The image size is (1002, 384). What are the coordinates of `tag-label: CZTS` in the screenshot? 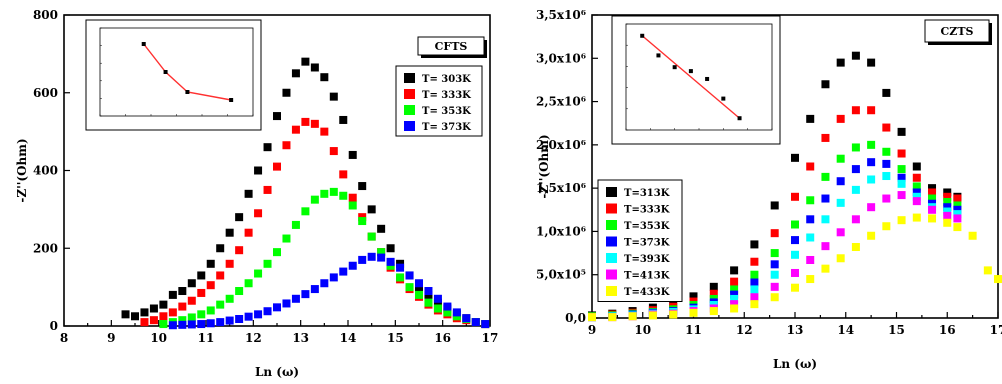 It's located at (957, 31).